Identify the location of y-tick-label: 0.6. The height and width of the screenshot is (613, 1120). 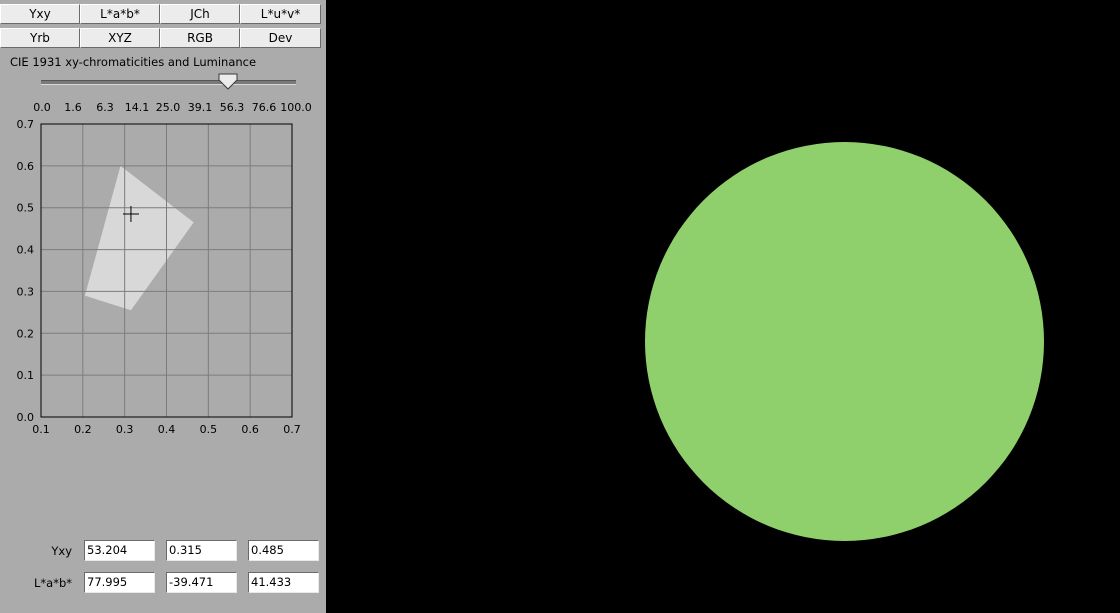
(26, 166).